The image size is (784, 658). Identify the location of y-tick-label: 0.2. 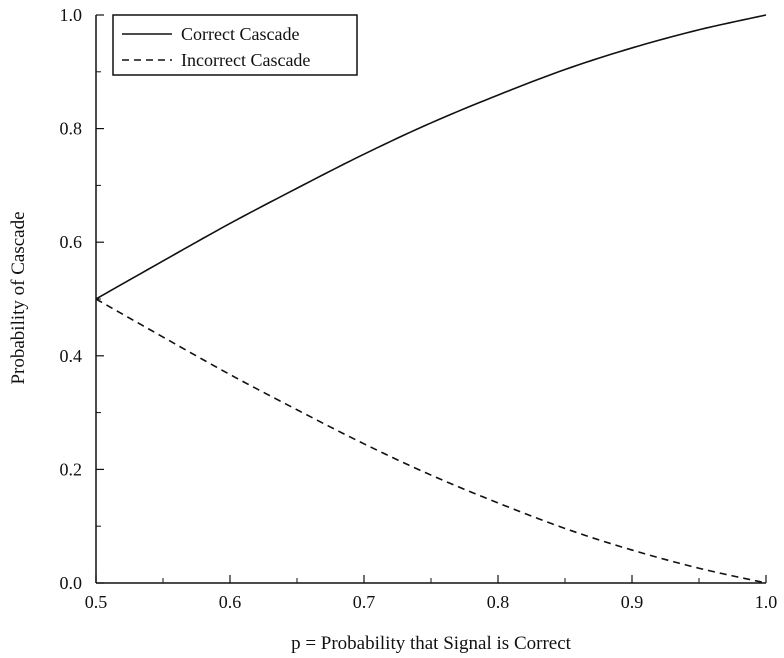
(71, 469).